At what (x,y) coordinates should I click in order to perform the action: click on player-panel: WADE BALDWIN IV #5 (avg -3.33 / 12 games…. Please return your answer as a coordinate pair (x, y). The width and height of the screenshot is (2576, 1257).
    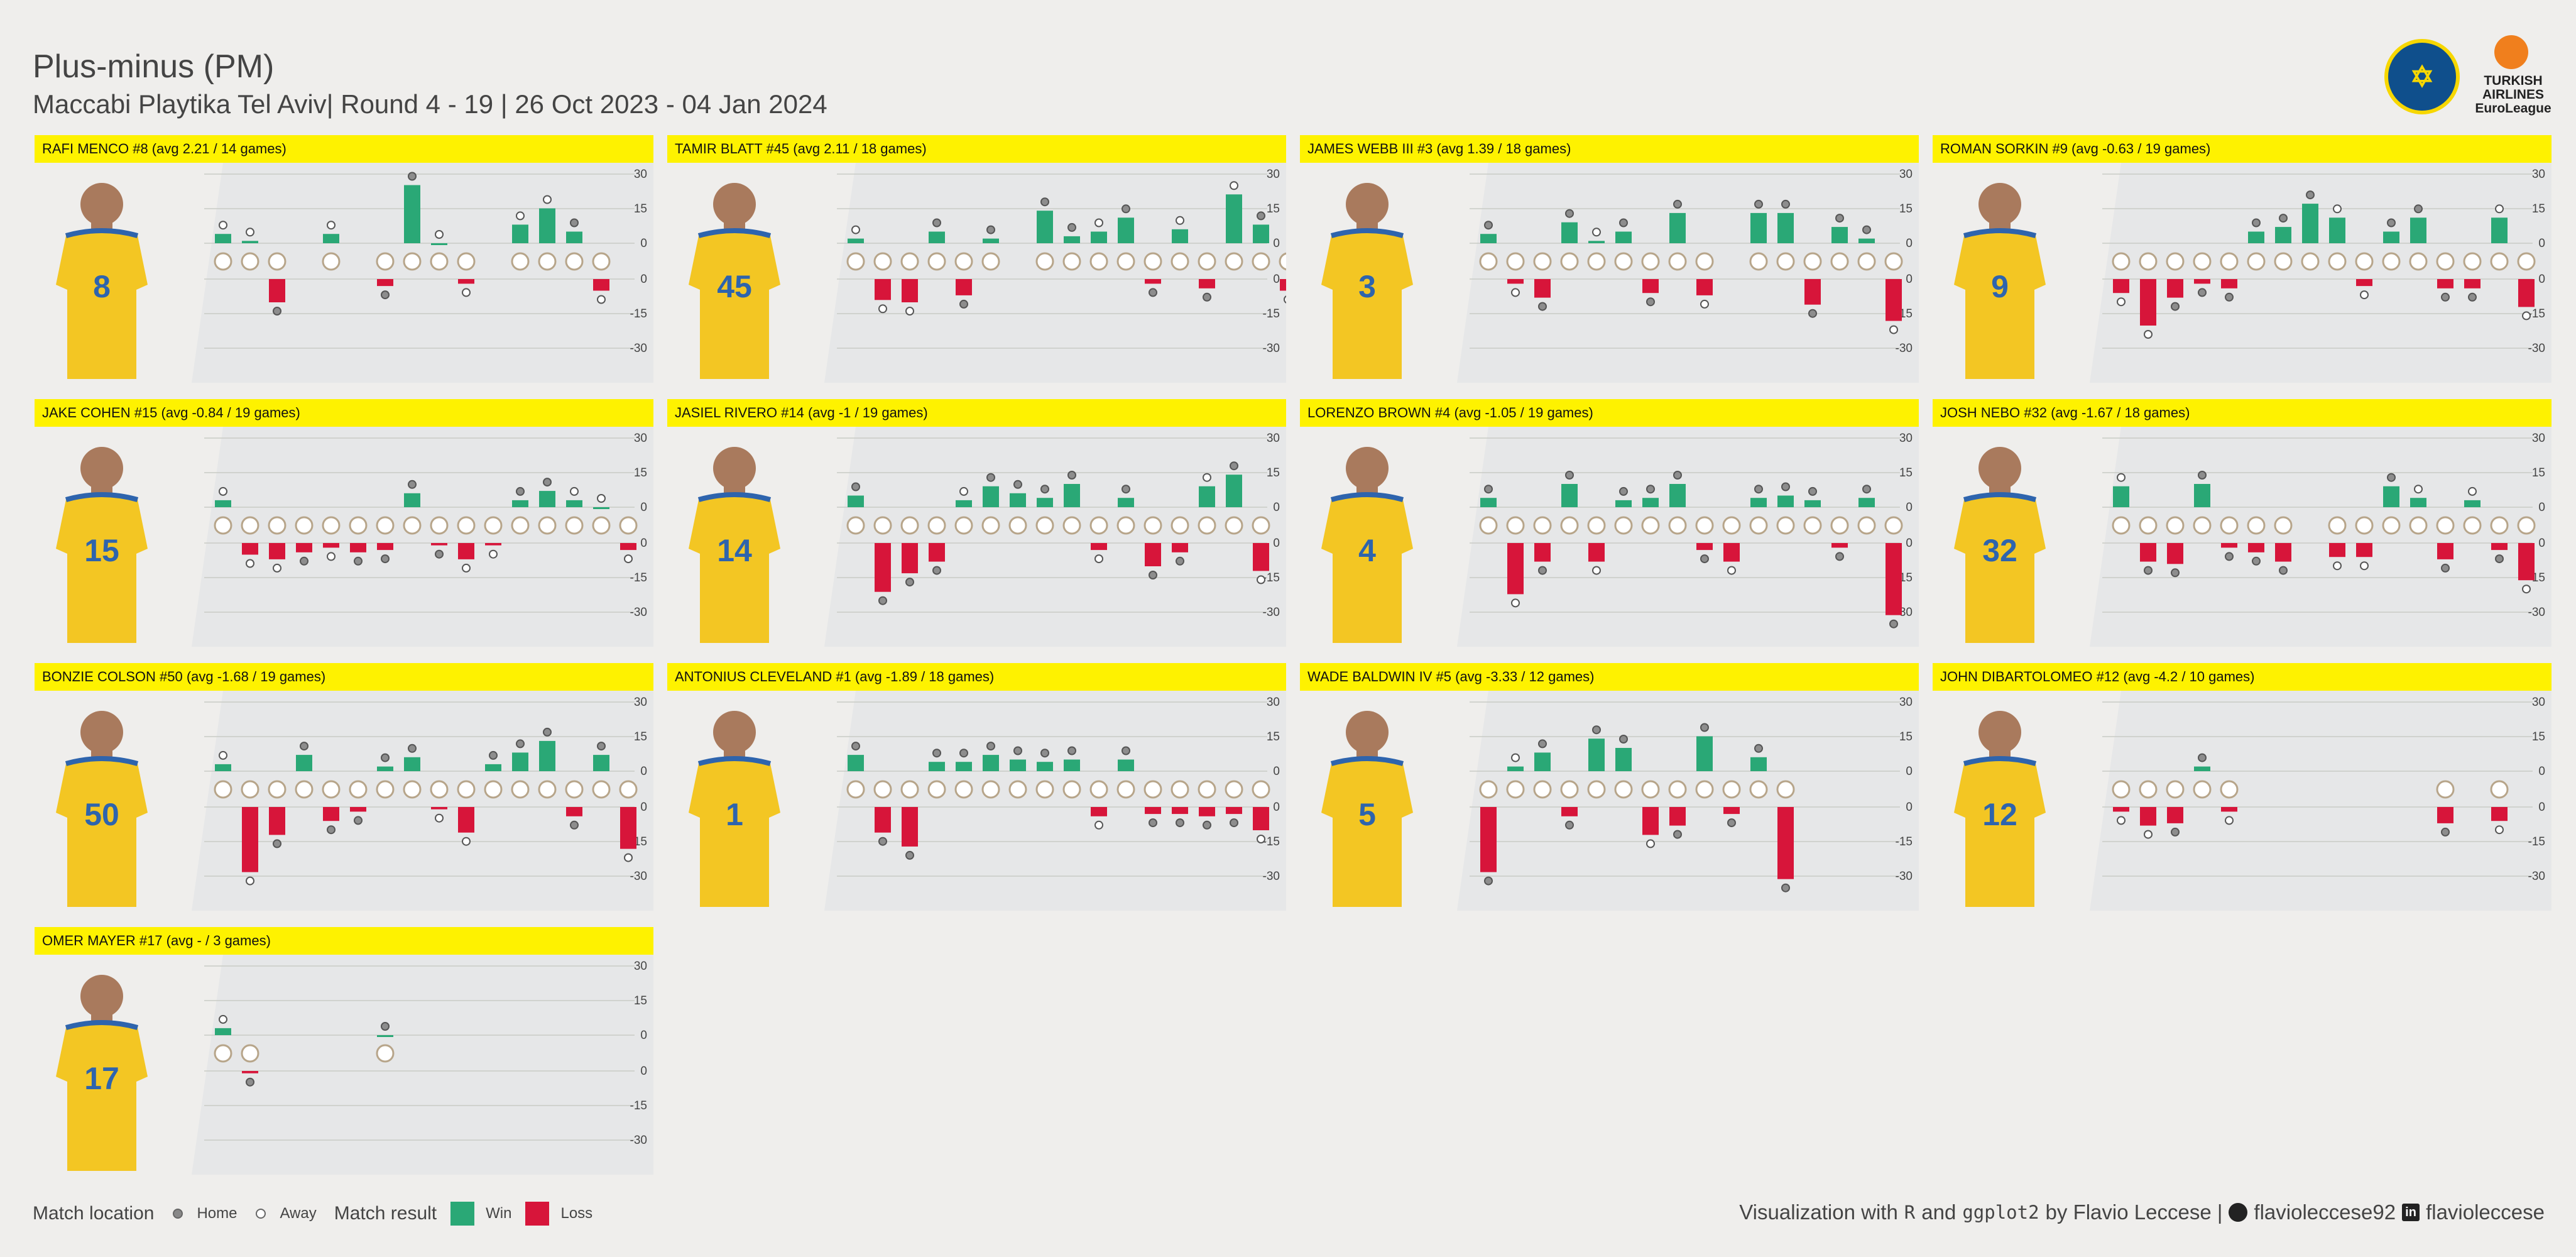
    Looking at the image, I should click on (1610, 788).